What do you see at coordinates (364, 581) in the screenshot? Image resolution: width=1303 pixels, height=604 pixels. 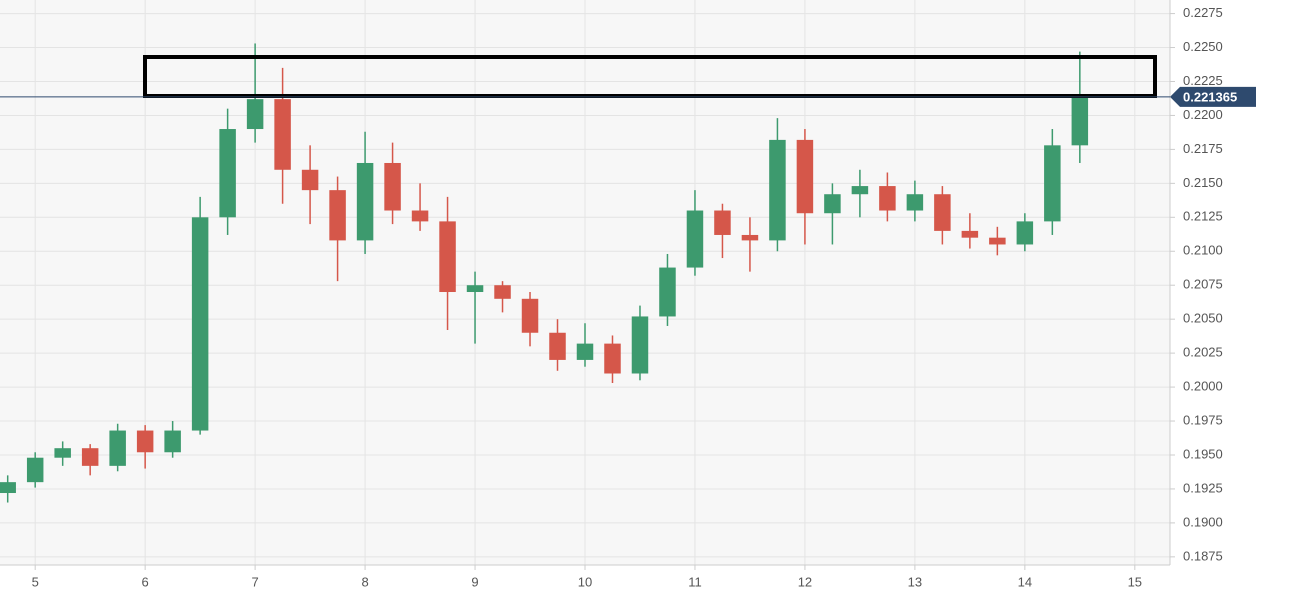 I see `x-tick-label: 8` at bounding box center [364, 581].